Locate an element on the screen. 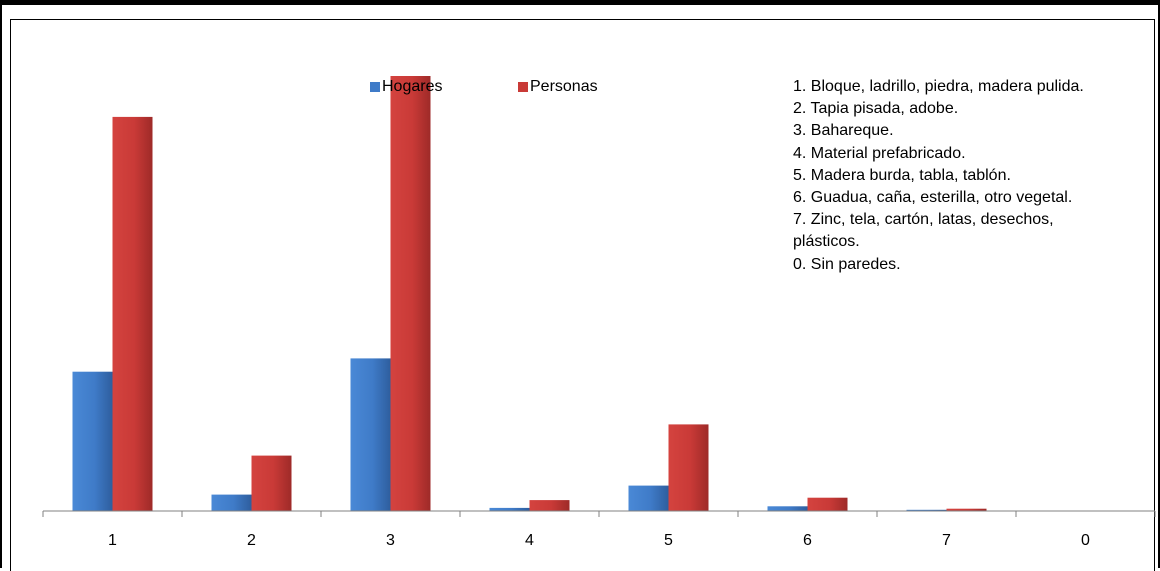 This screenshot has height=571, width=1160. x-tick-label: 2 is located at coordinates (251, 540).